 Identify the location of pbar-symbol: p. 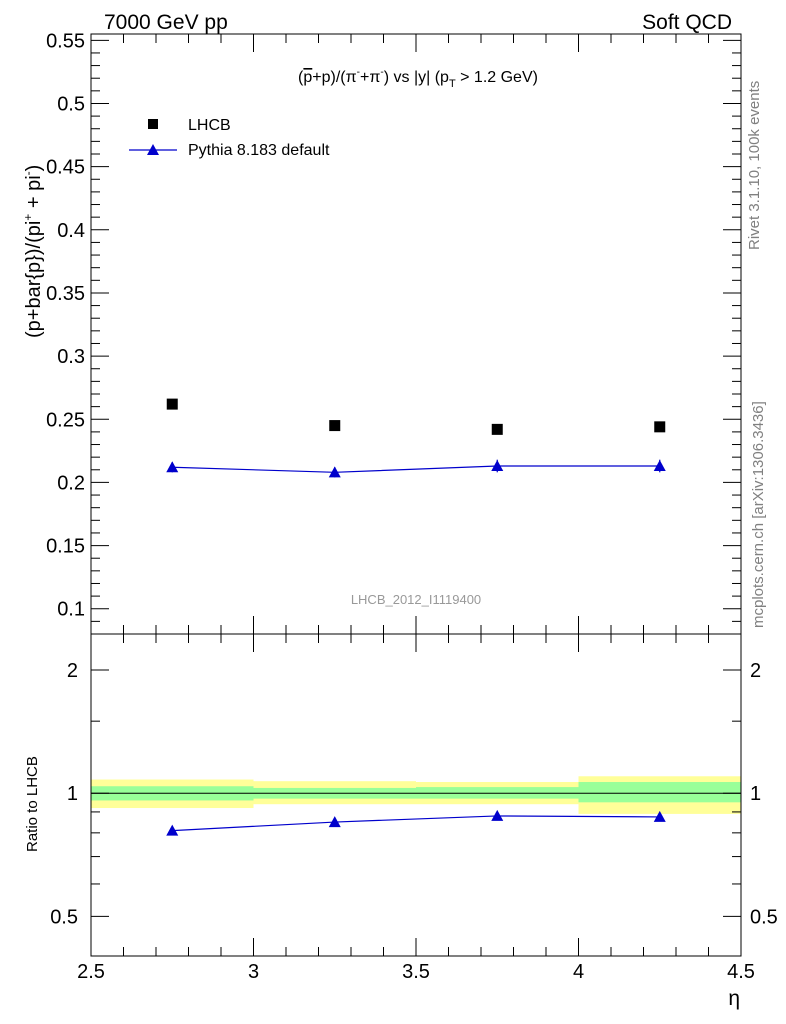
(307, 77).